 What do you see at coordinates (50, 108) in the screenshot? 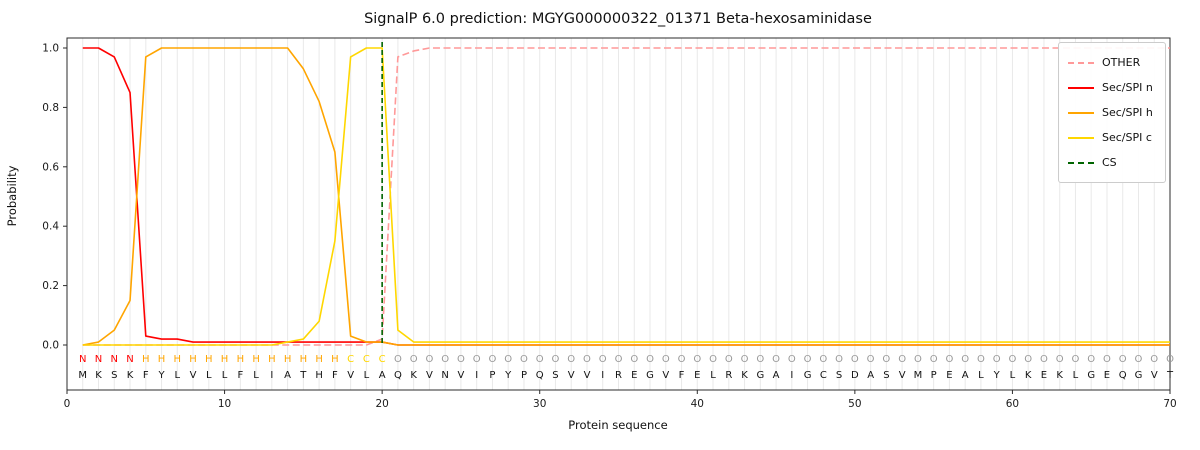
I see `y-tick-label: 0.8` at bounding box center [50, 108].